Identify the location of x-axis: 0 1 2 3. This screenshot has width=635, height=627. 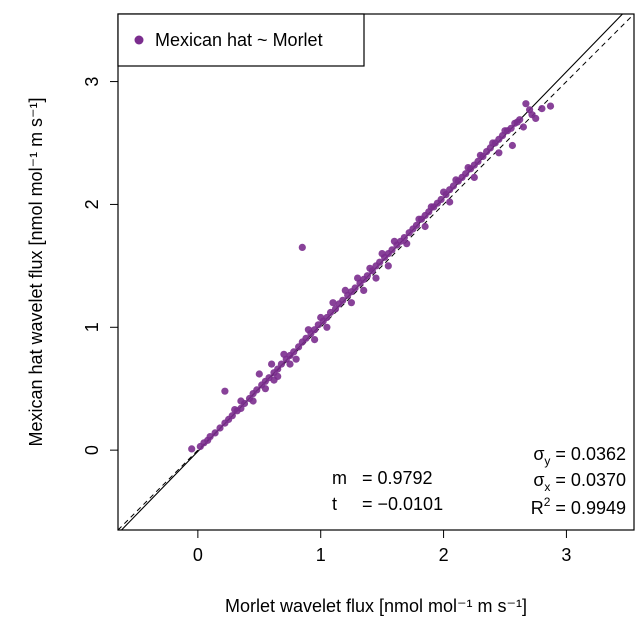
(382, 547).